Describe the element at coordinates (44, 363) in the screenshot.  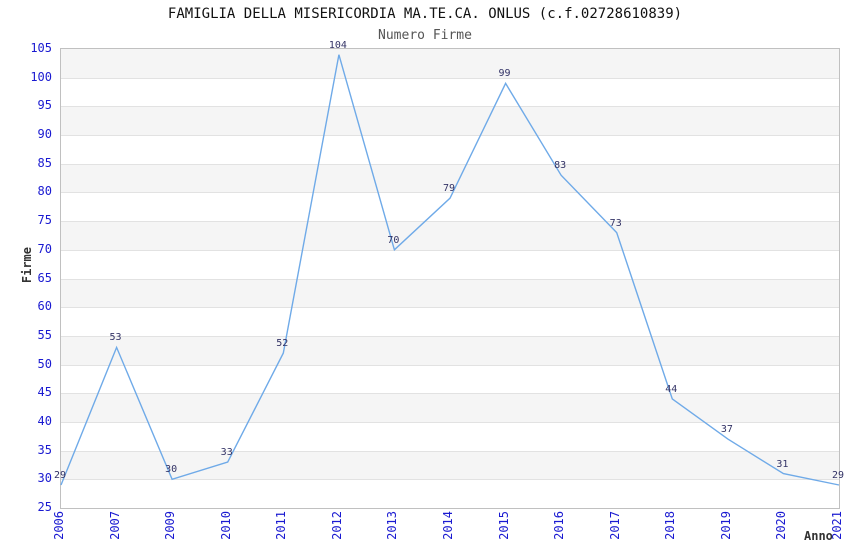
I see `y-tick-label: 50` at that location.